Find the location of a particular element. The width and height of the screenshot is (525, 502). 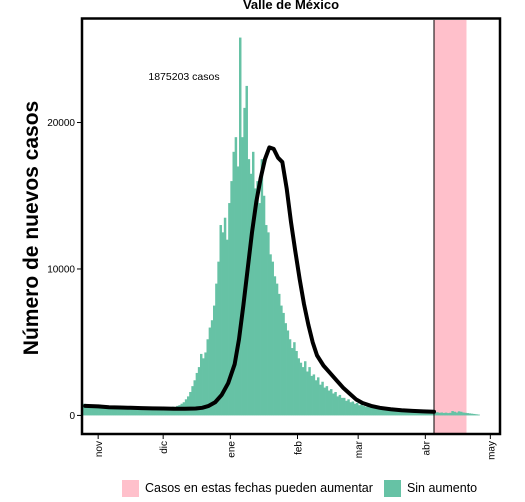

x-tick-label: feb is located at coordinates (299, 448).